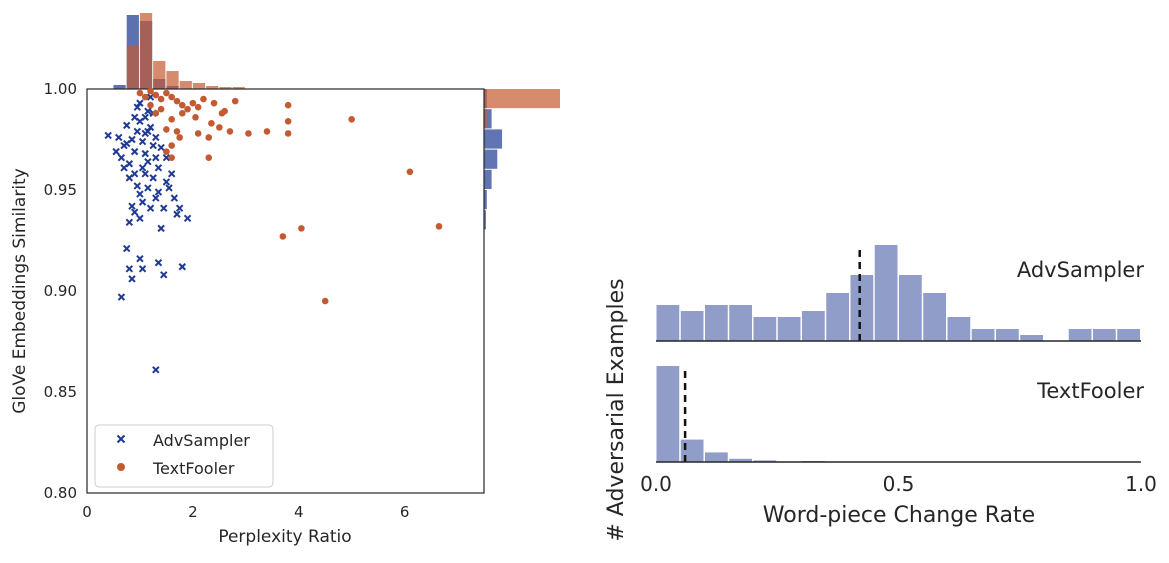  What do you see at coordinates (1090, 391) in the screenshot?
I see `panel-label-textfooler: TextFooler` at bounding box center [1090, 391].